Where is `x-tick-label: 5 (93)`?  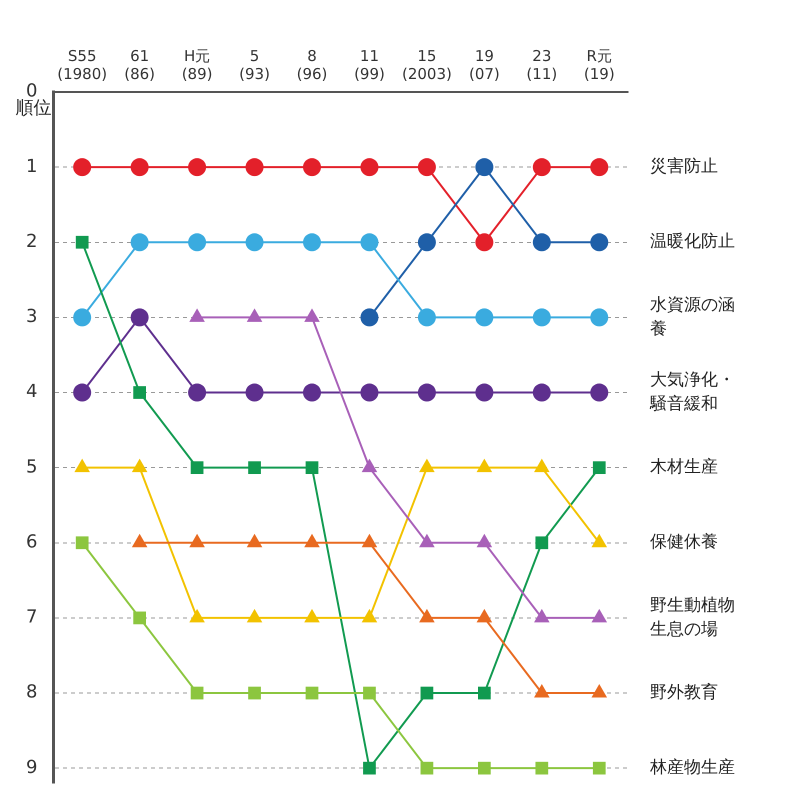 x-tick-label: 5 (93) is located at coordinates (254, 64).